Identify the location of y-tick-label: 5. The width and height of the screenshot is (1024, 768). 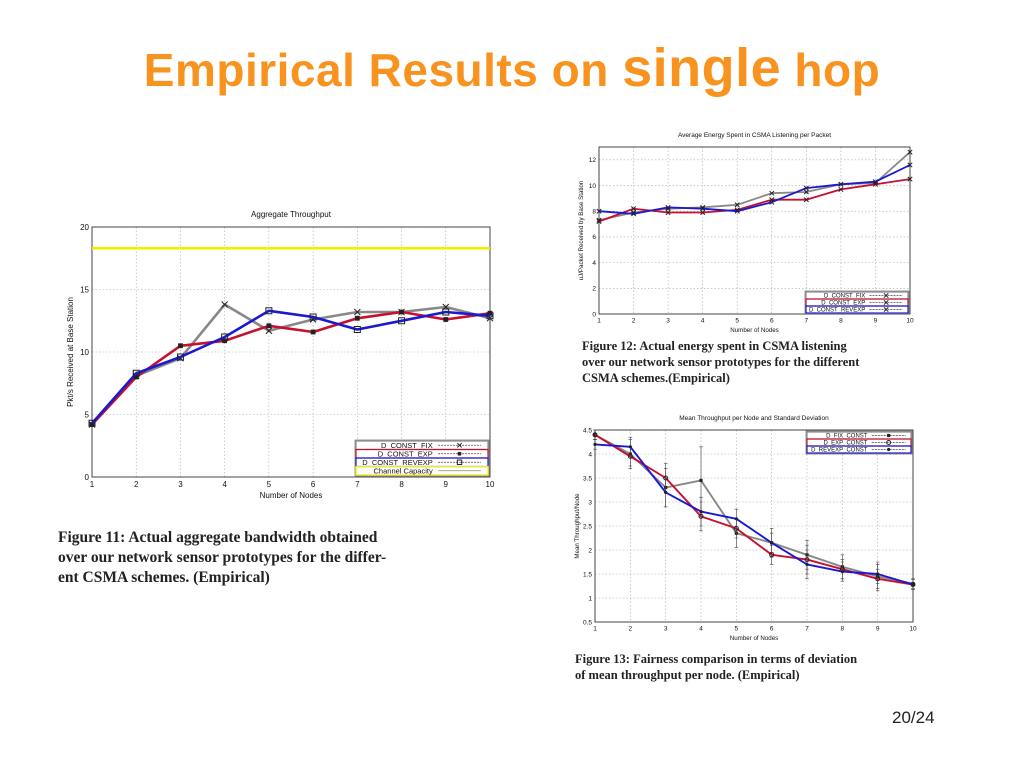
(87, 414).